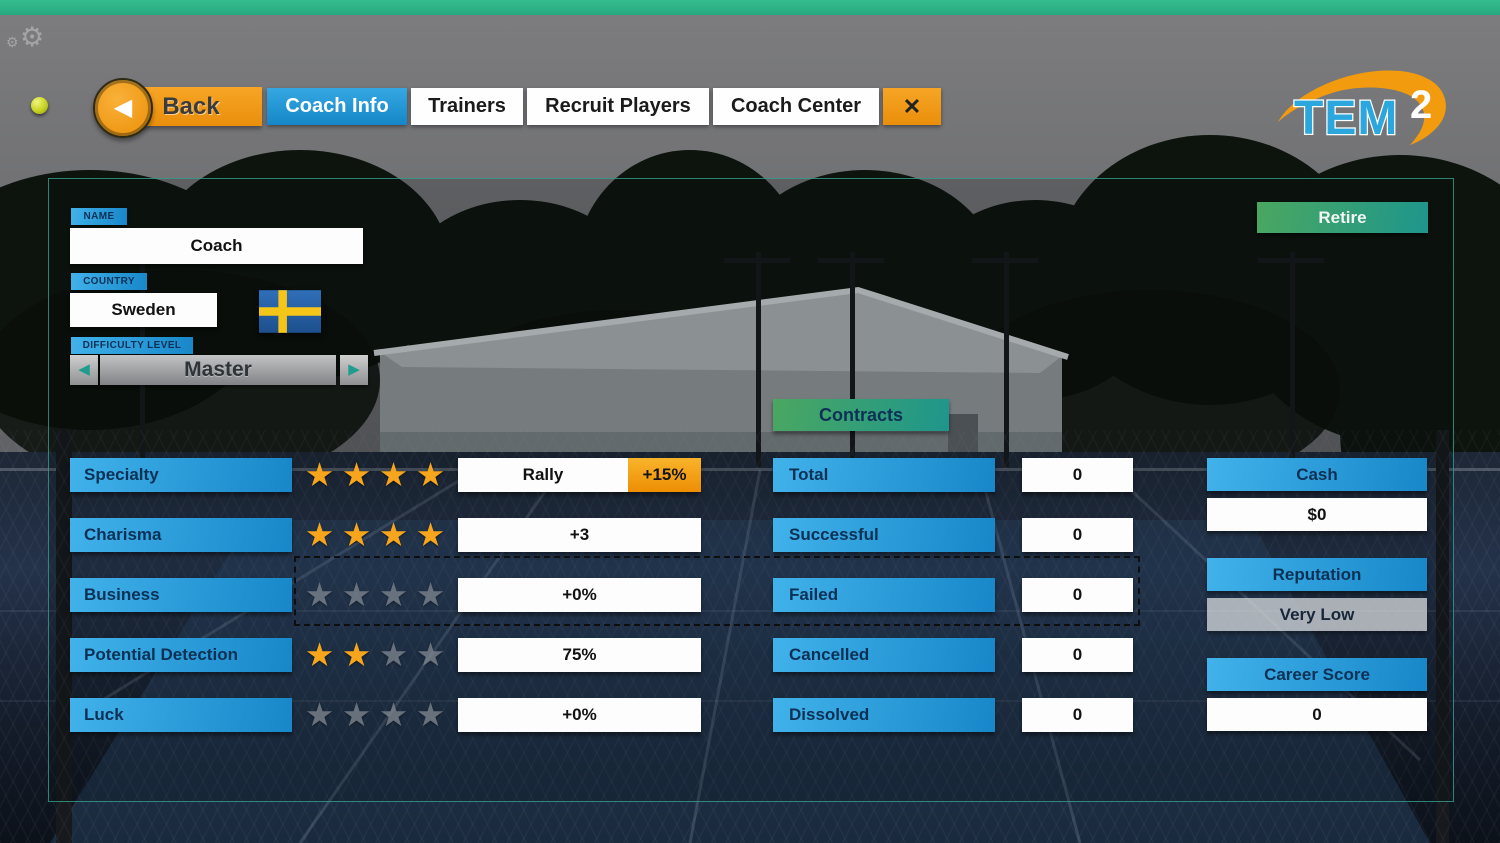 This screenshot has height=843, width=1500. What do you see at coordinates (796, 106) in the screenshot?
I see `tab-coach-center: Coach Center` at bounding box center [796, 106].